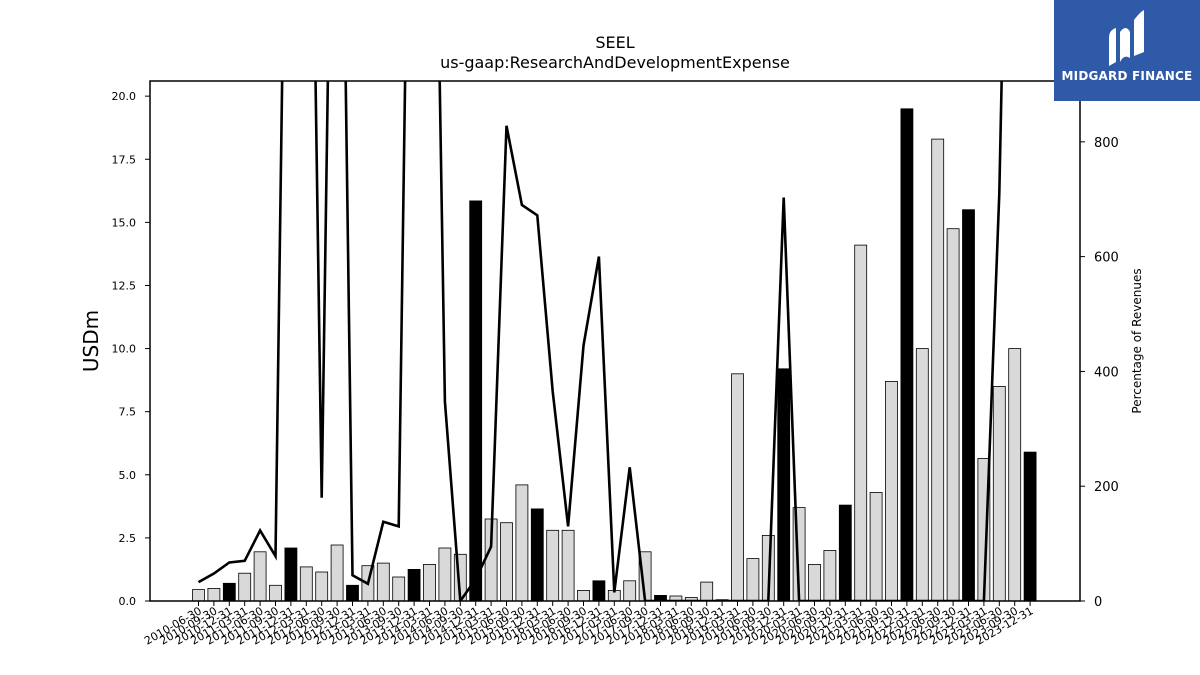 The image size is (1200, 675). What do you see at coordinates (128, 538) in the screenshot?
I see `y-tick-label: 2.5` at bounding box center [128, 538].